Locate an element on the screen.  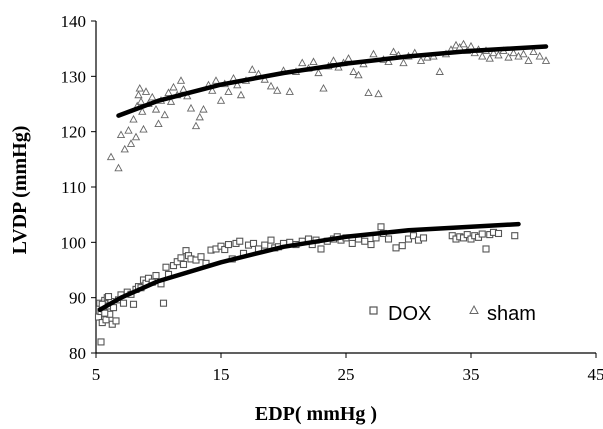
x-tick-label: 35 is located at coordinates (471, 374).